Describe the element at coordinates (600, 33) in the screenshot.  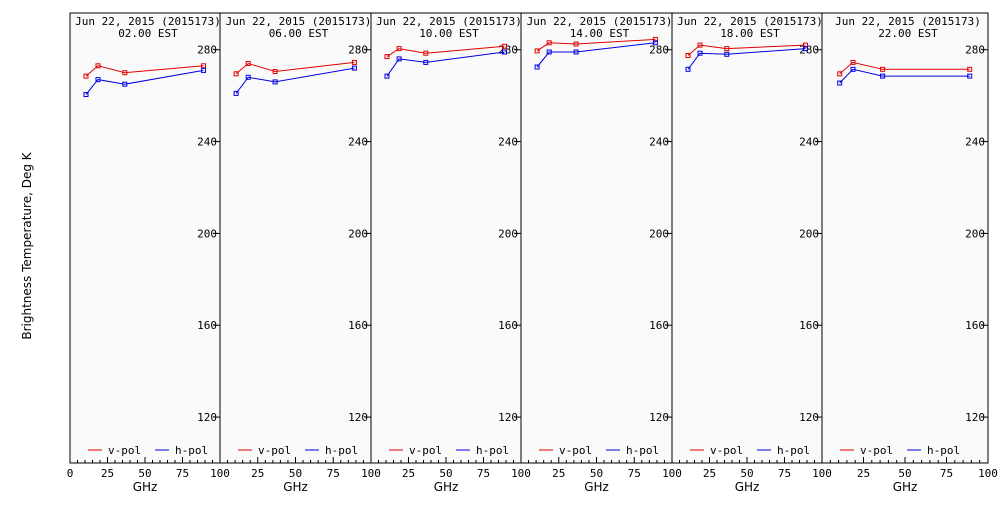
I see `panel-subtitle: 14.00 EST` at that location.